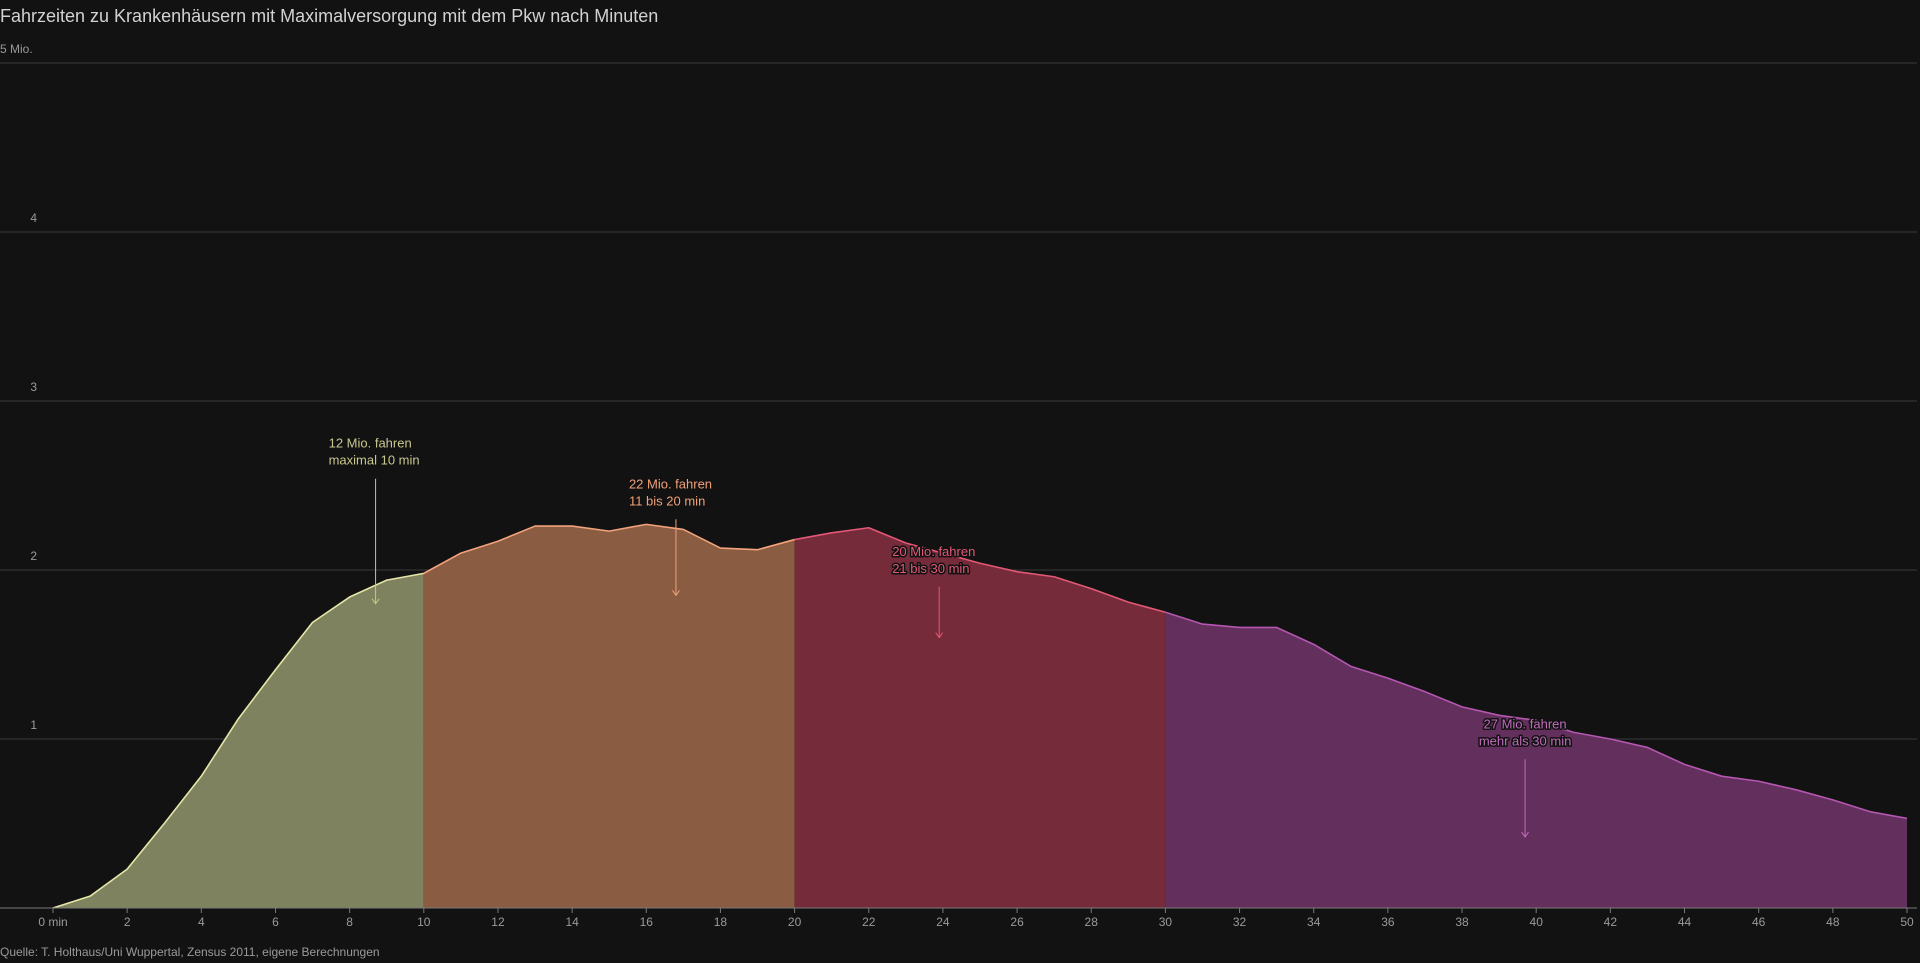 The height and width of the screenshot is (963, 1920). I want to click on y-tick-label: 4, so click(33, 218).